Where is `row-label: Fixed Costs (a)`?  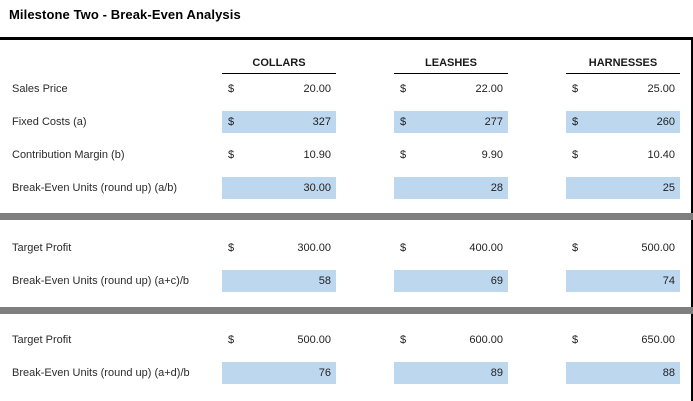 row-label: Fixed Costs (a) is located at coordinates (49, 122).